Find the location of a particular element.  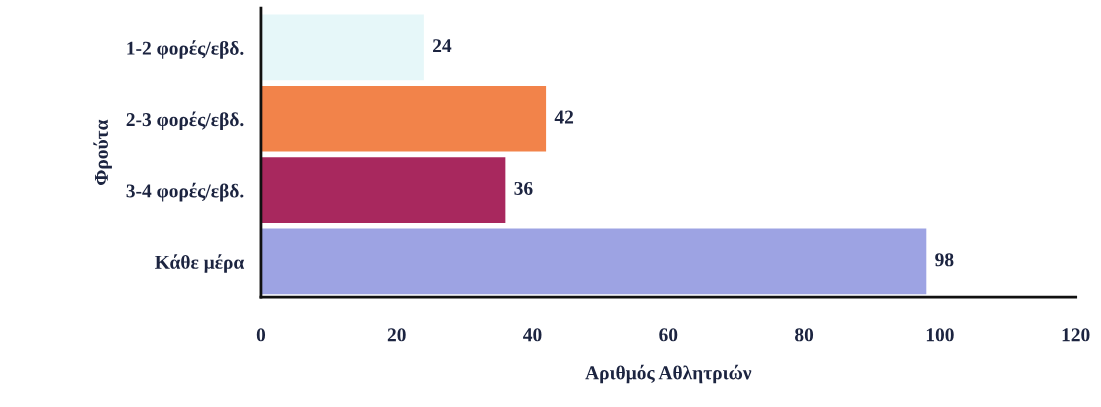

x-axis-title: Αριθμός Αθλητριών is located at coordinates (668, 374).